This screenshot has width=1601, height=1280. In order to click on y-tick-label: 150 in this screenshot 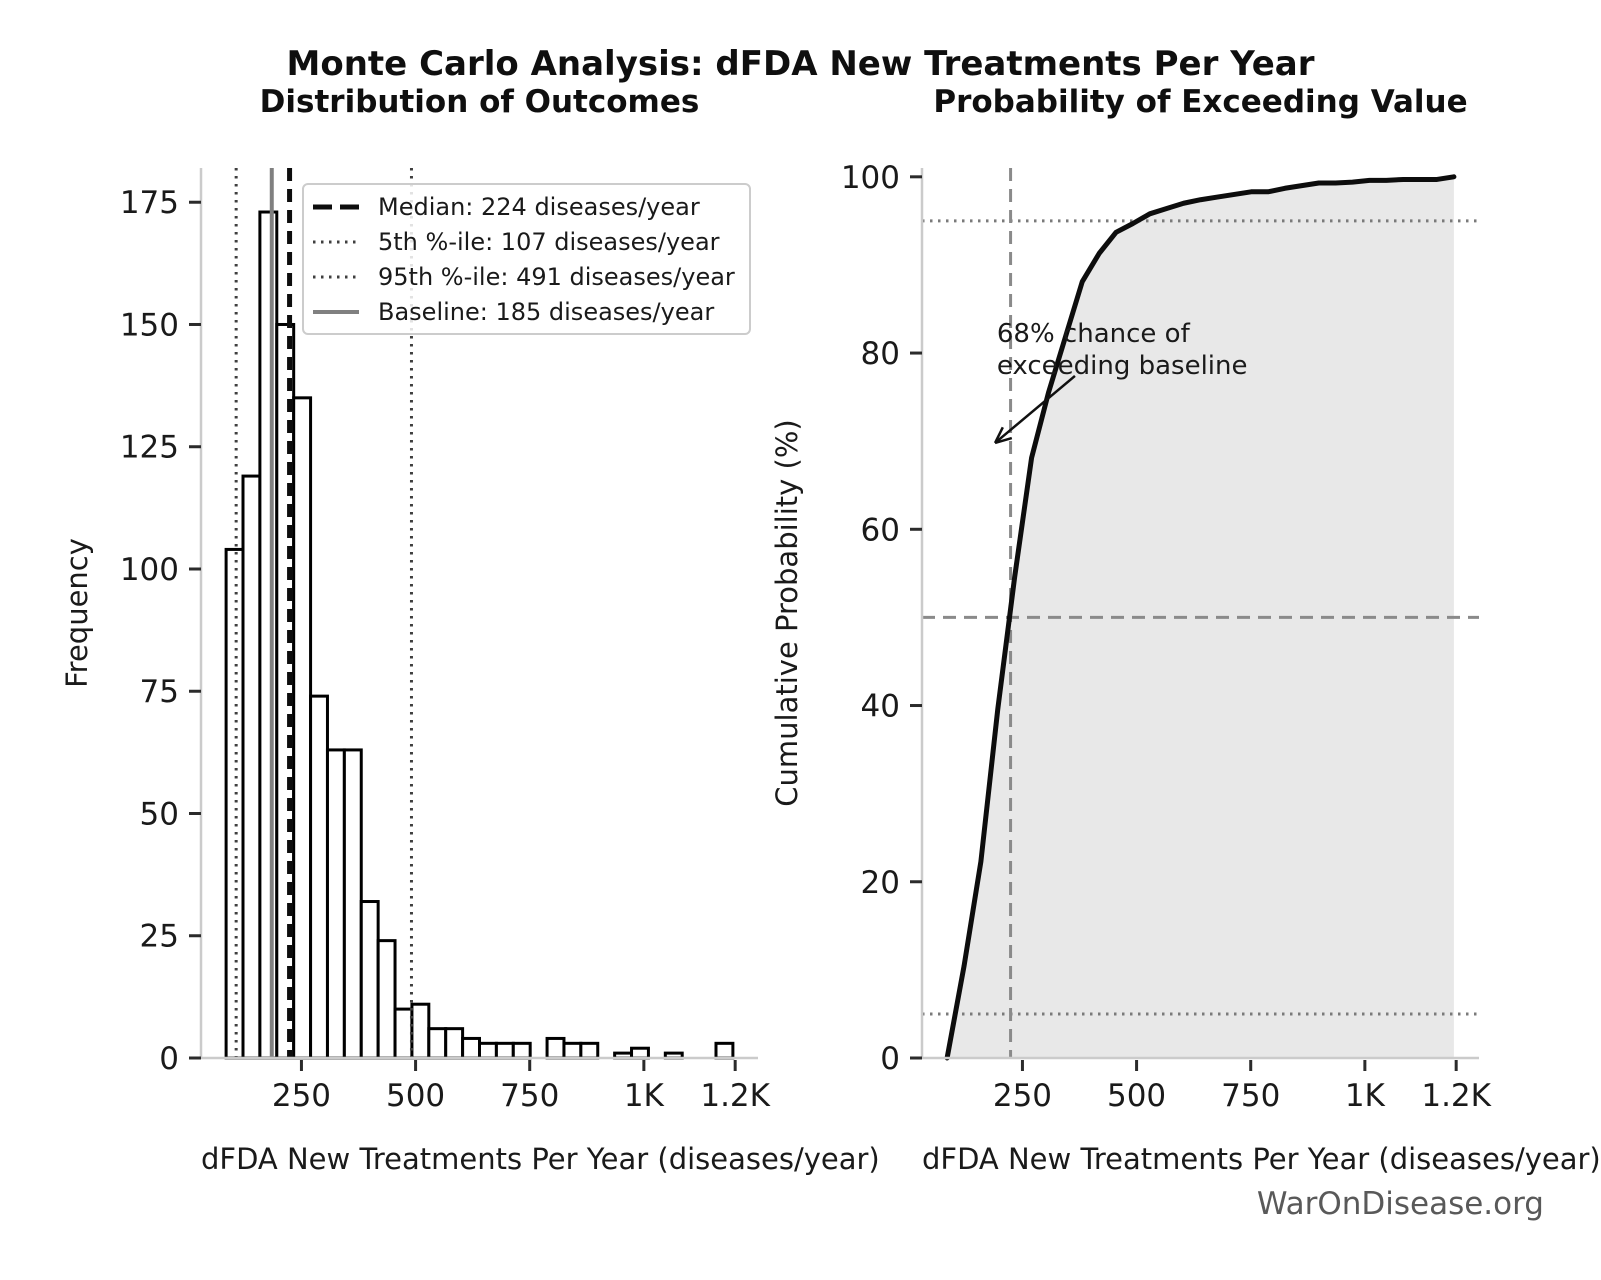, I will do `click(149, 325)`.